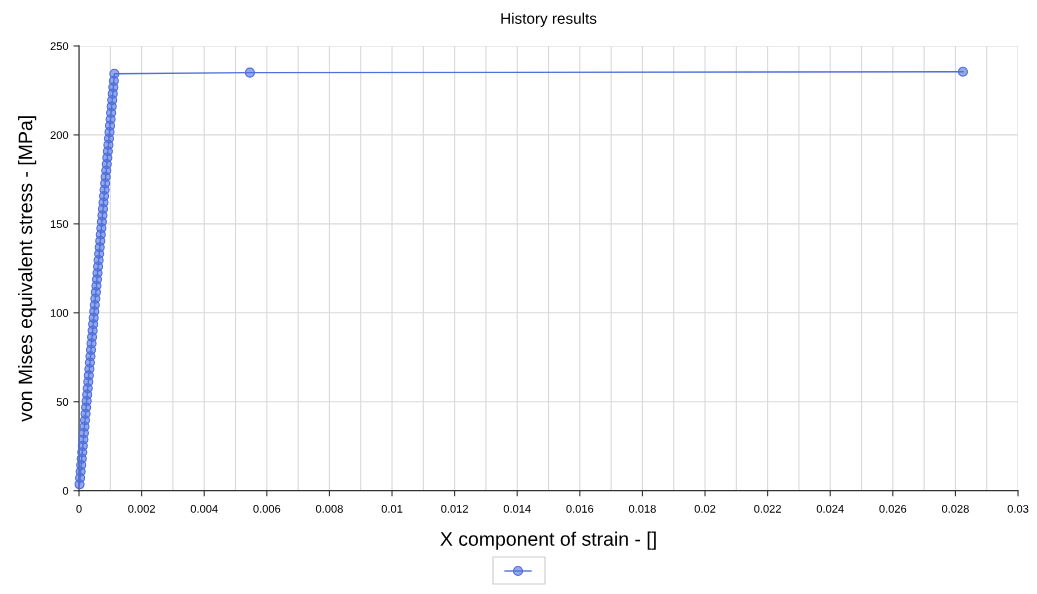 The width and height of the screenshot is (1037, 594). I want to click on y-tick-label: 250, so click(59, 46).